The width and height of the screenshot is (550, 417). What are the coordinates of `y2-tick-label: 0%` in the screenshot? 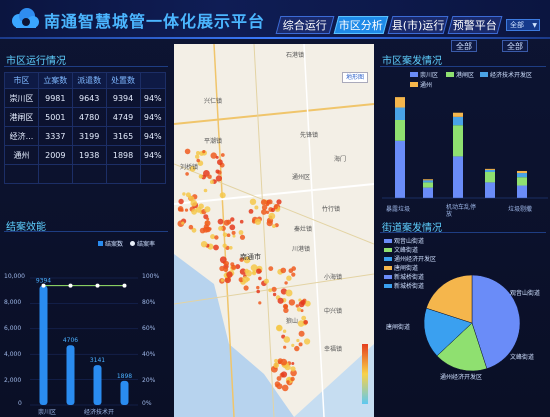 It's located at (147, 403).